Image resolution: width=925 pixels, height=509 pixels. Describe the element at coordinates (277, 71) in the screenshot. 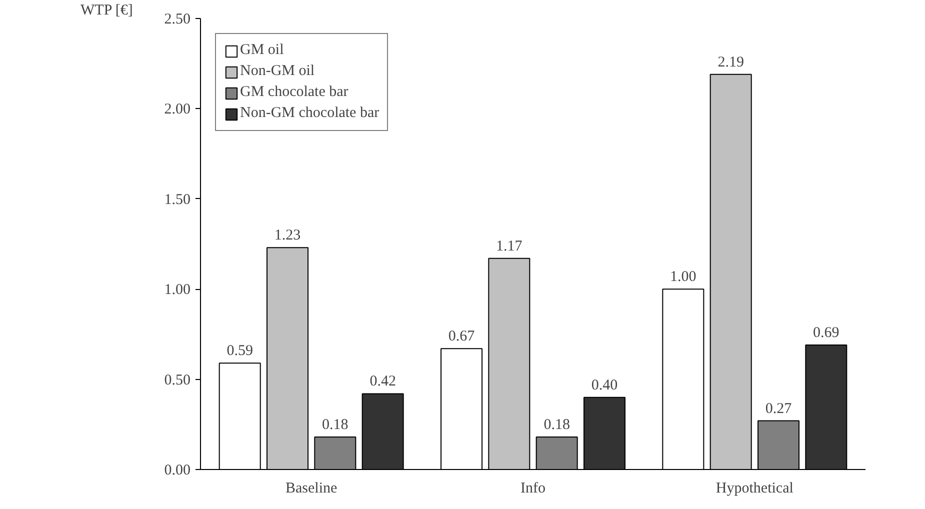

I see `legend-label: Non-GM oil` at that location.